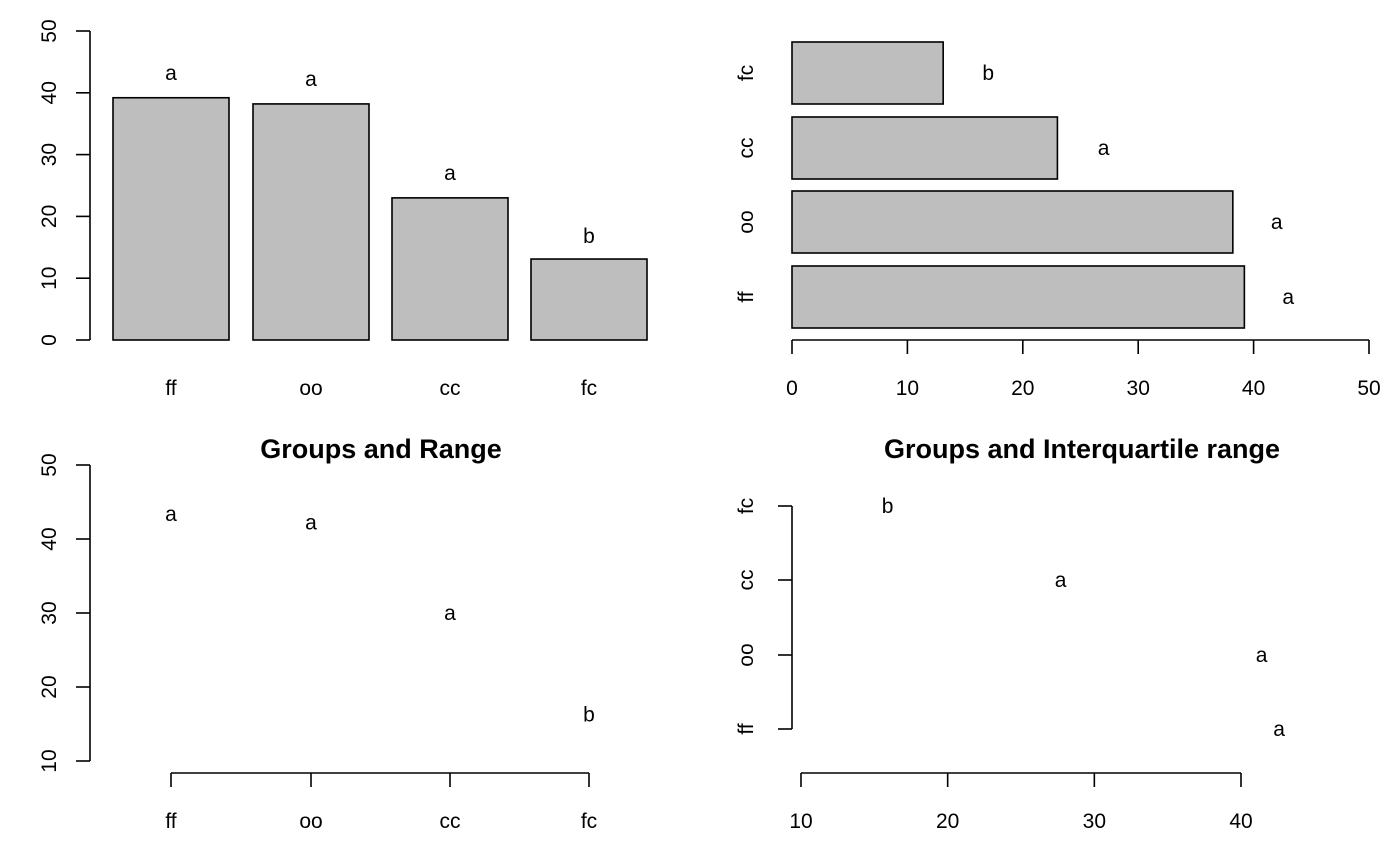  Describe the element at coordinates (792, 388) in the screenshot. I see `x-tick-label: 0` at that location.